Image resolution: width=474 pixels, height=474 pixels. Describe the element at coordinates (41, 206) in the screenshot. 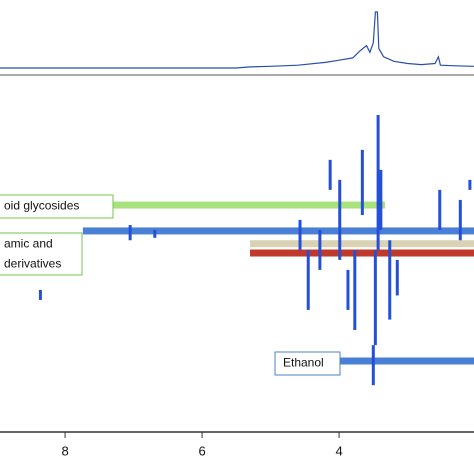

I see `annotation: oid glycosides` at that location.